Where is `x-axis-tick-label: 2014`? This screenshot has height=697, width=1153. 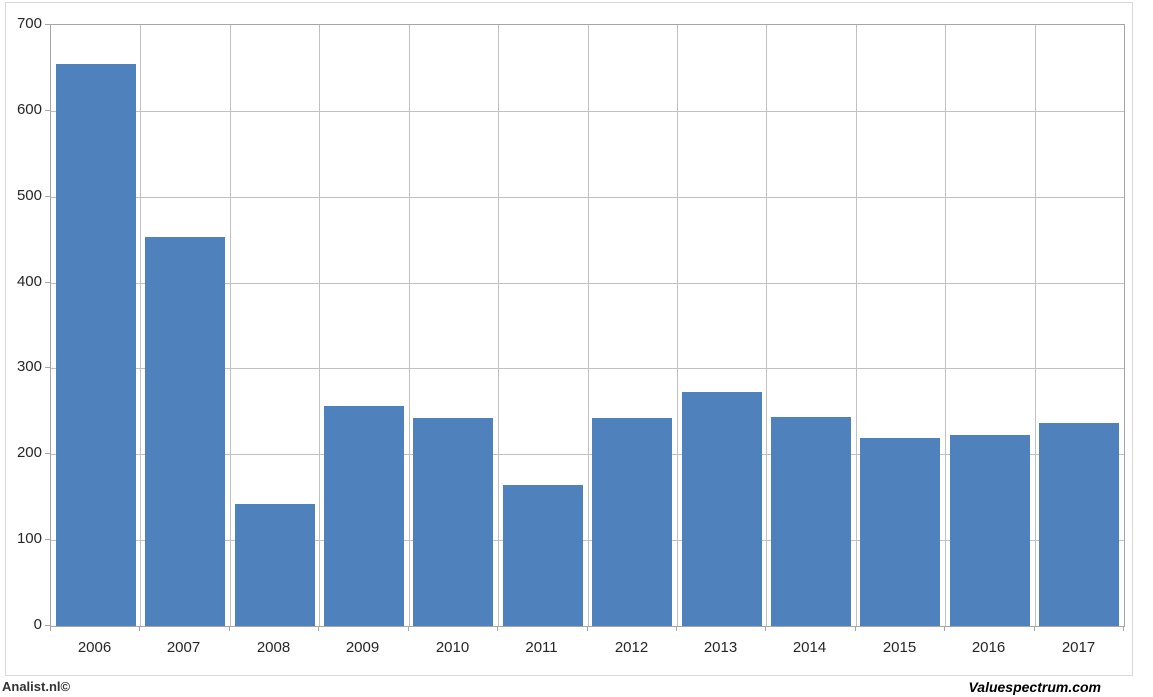 x-axis-tick-label: 2014 is located at coordinates (809, 647).